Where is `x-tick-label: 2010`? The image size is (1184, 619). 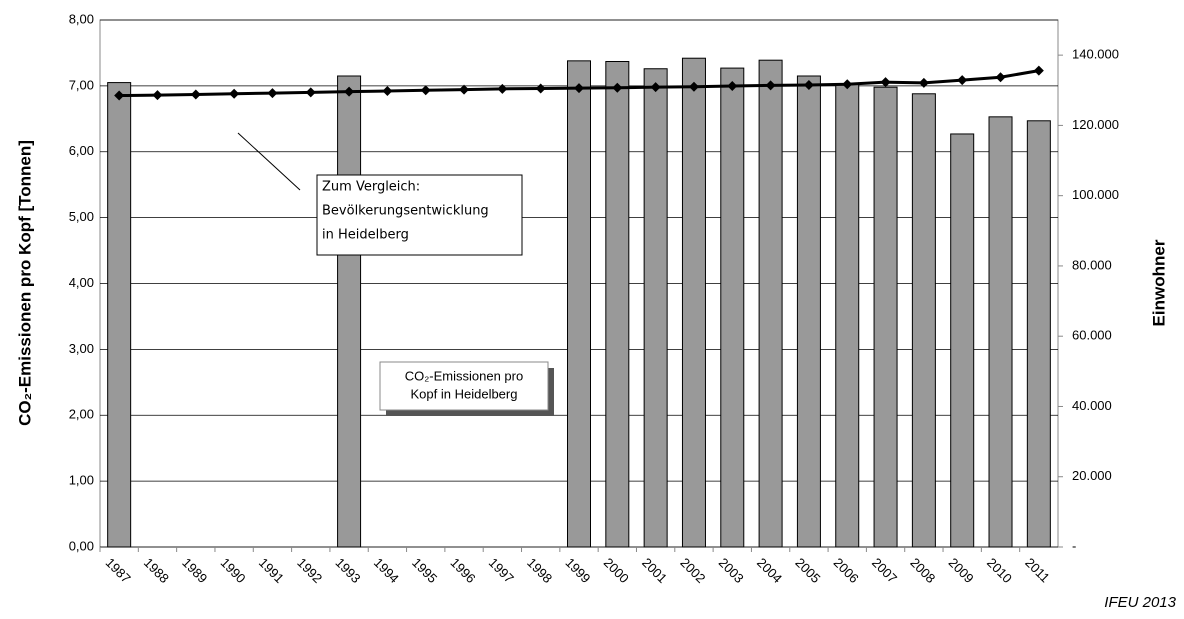 x-tick-label: 2010 is located at coordinates (999, 570).